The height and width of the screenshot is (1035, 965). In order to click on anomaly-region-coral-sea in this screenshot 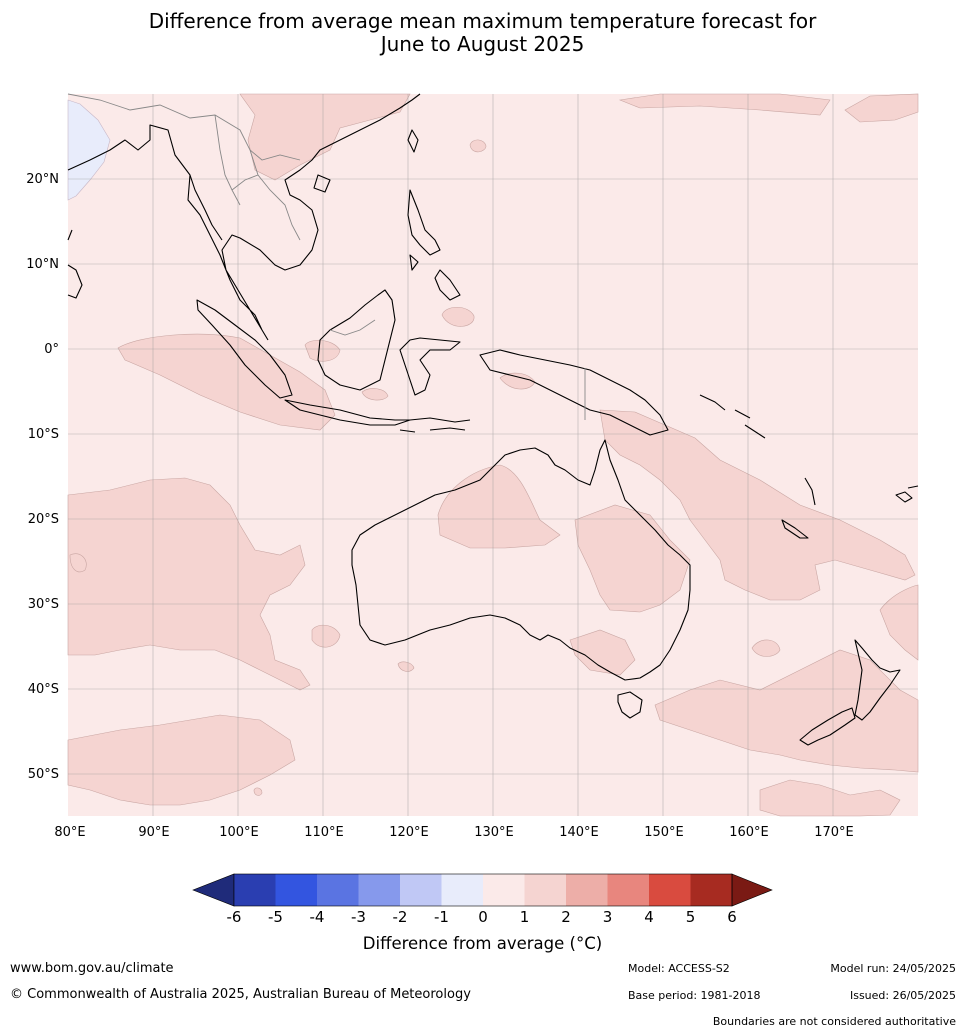, I will do `click(757, 505)`.